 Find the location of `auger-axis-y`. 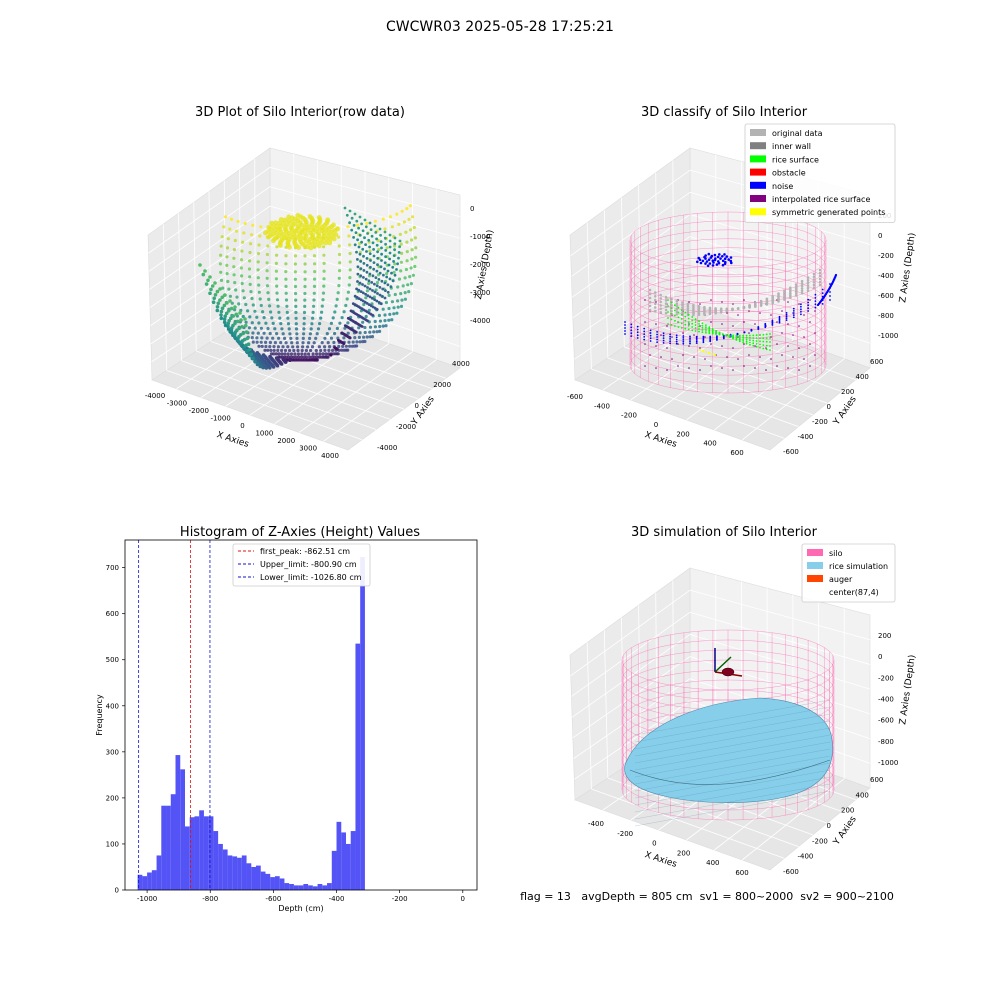

auger-axis-y is located at coordinates (723, 664).